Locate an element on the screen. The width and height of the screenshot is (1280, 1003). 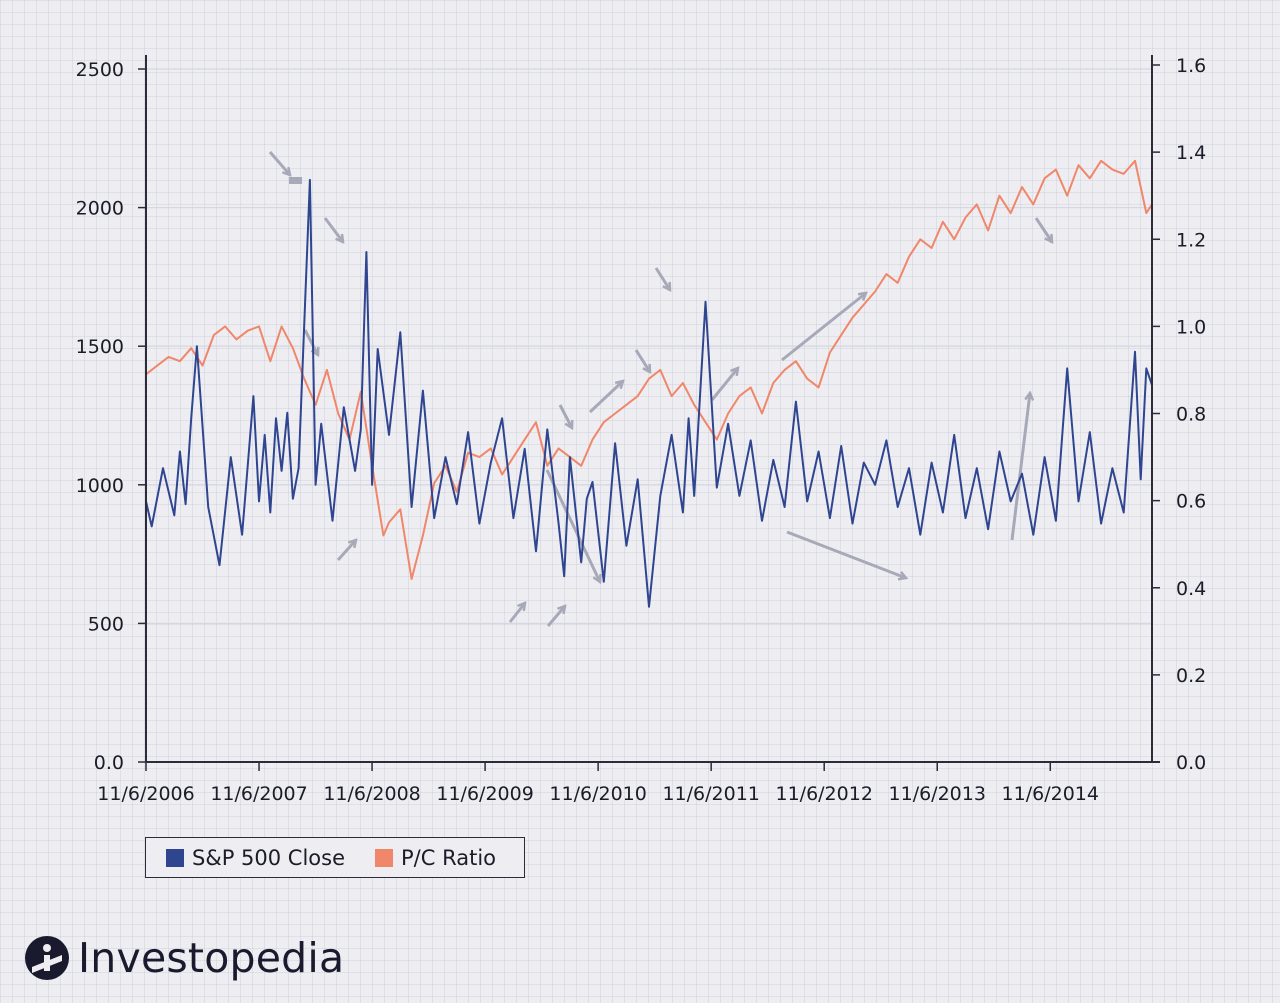
legend-item-sp500: S&P 500 Close is located at coordinates (255, 858).